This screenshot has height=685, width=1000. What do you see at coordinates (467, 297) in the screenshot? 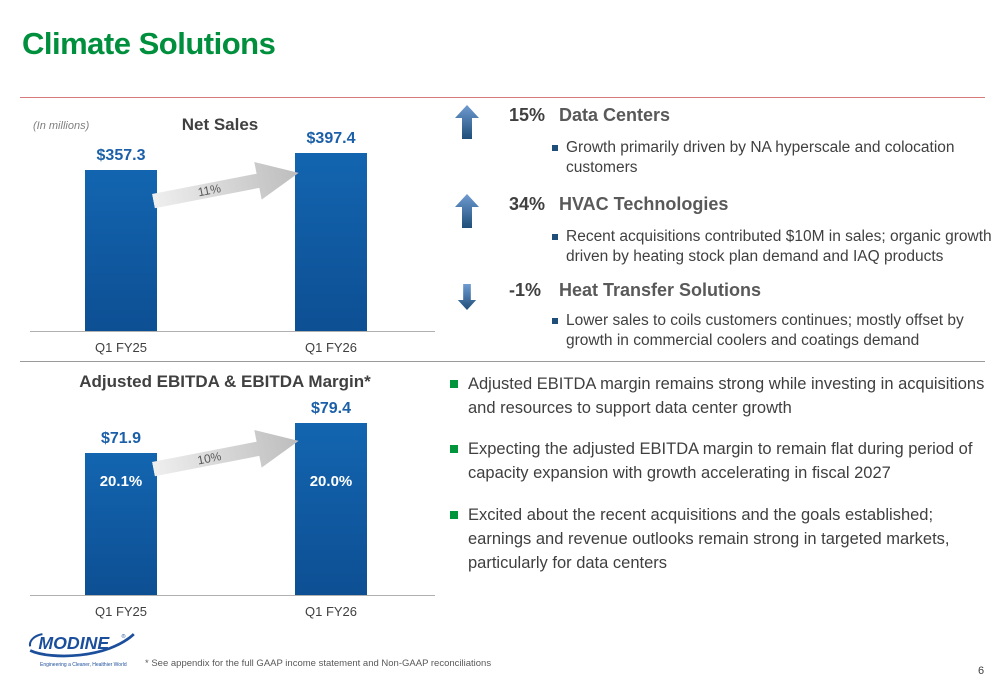
I see `down-arrow-icon` at bounding box center [467, 297].